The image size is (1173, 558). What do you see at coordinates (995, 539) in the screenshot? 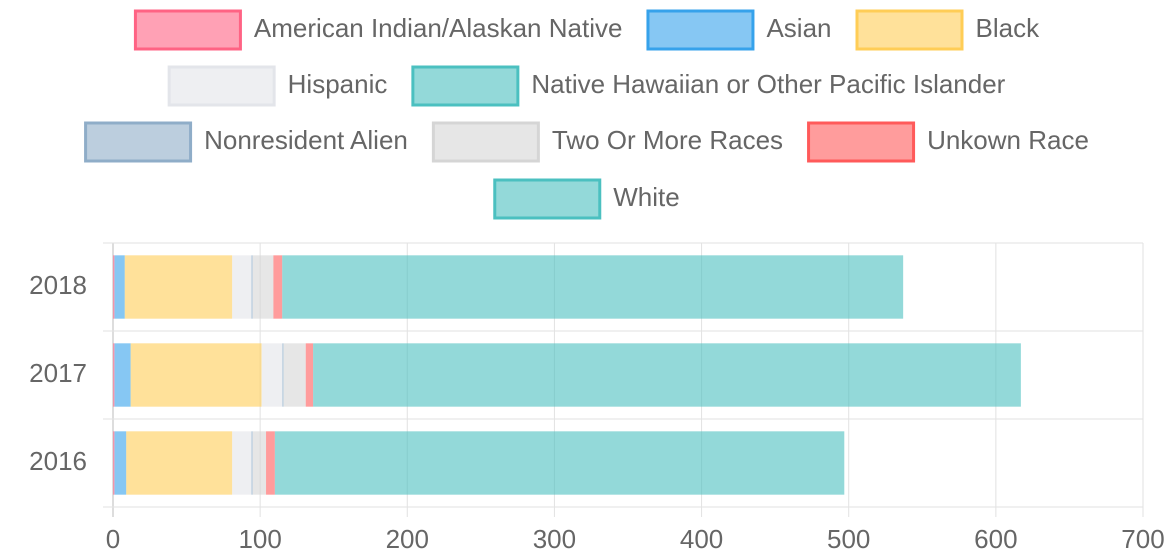
I see `x-tick-label: 600` at bounding box center [995, 539].